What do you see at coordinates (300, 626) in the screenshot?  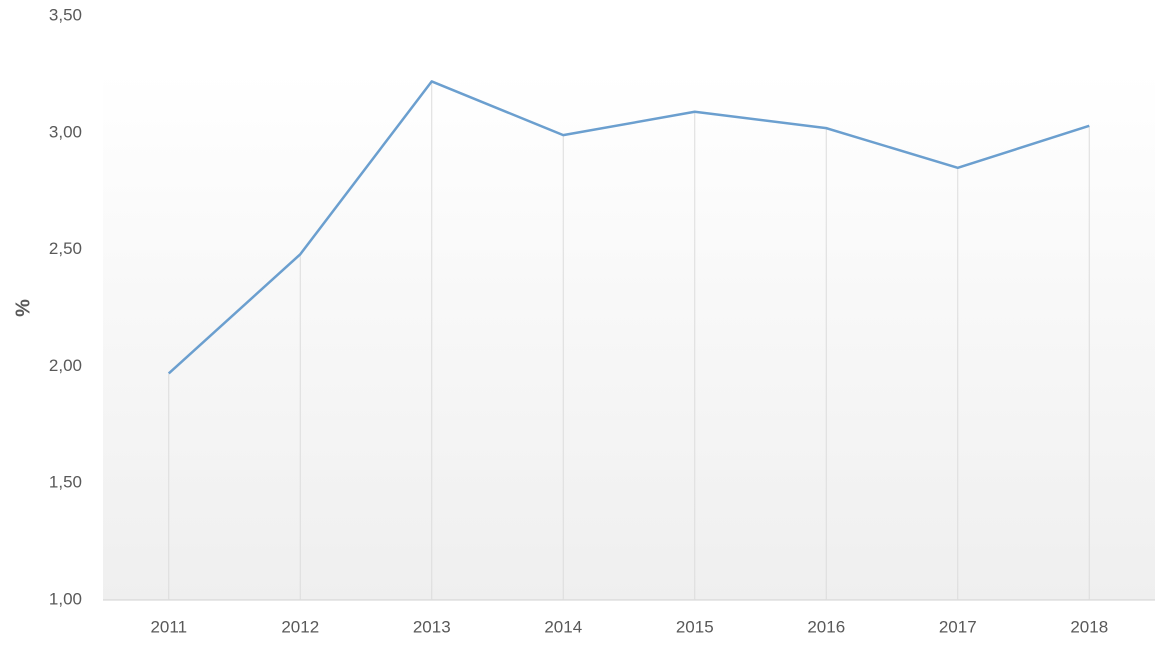 I see `x-tick-label: 2012` at bounding box center [300, 626].